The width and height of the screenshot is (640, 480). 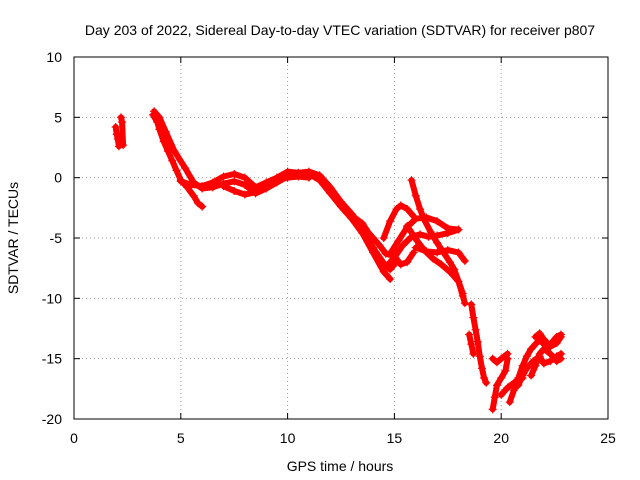 What do you see at coordinates (58, 117) in the screenshot?
I see `y-tick-label: 5` at bounding box center [58, 117].